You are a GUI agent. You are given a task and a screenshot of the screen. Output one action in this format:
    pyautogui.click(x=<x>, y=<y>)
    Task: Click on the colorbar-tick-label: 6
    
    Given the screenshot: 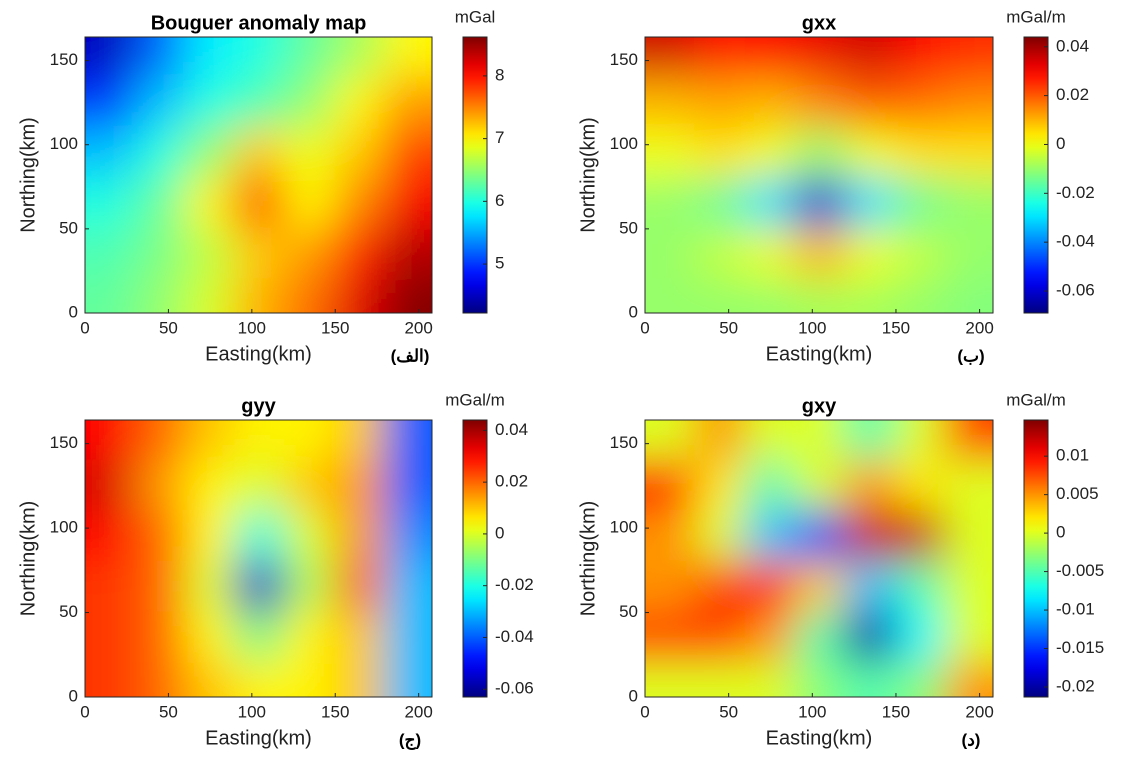 What is the action you would take?
    pyautogui.click(x=499, y=200)
    